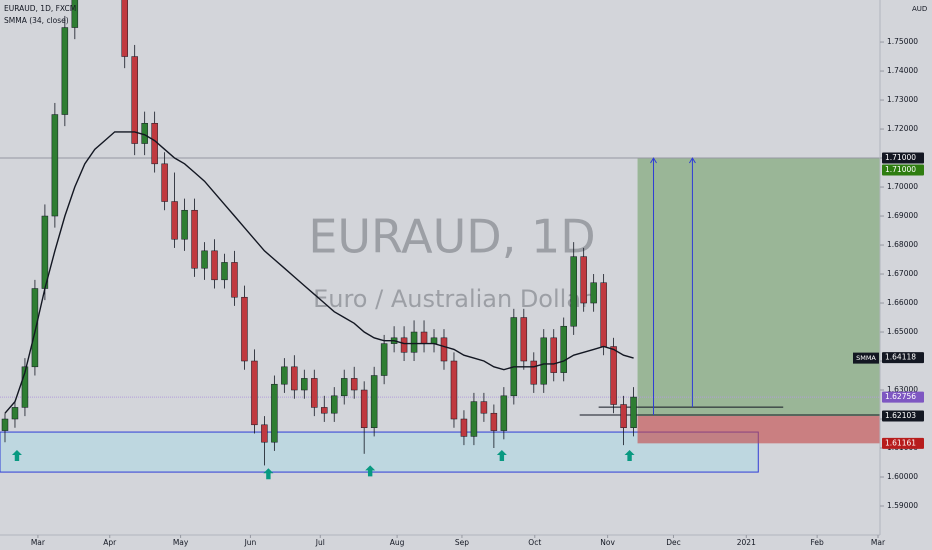 This screenshot has height=550, width=932. What do you see at coordinates (902, 41) in the screenshot?
I see `y-tick-label: 1.75000` at bounding box center [902, 41].